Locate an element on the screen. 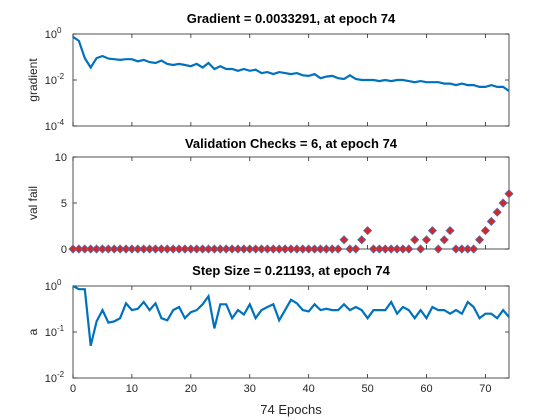  xtick-label: 20 is located at coordinates (191, 389).